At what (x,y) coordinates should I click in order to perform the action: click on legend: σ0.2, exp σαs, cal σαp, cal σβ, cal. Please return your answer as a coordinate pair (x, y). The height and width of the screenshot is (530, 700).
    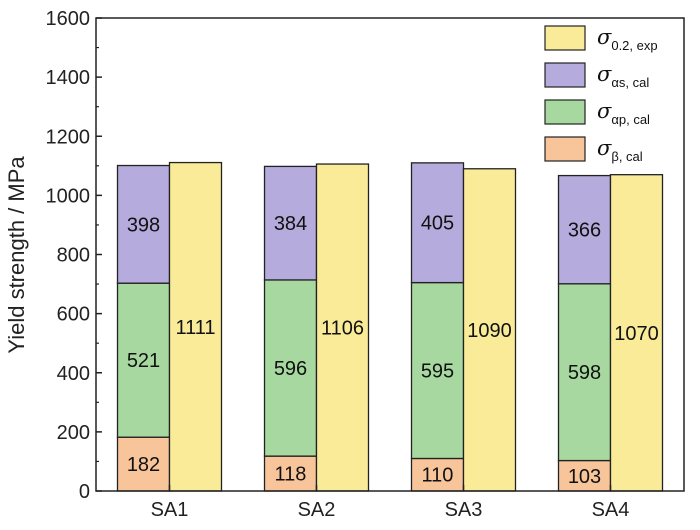
    Looking at the image, I should click on (601, 94).